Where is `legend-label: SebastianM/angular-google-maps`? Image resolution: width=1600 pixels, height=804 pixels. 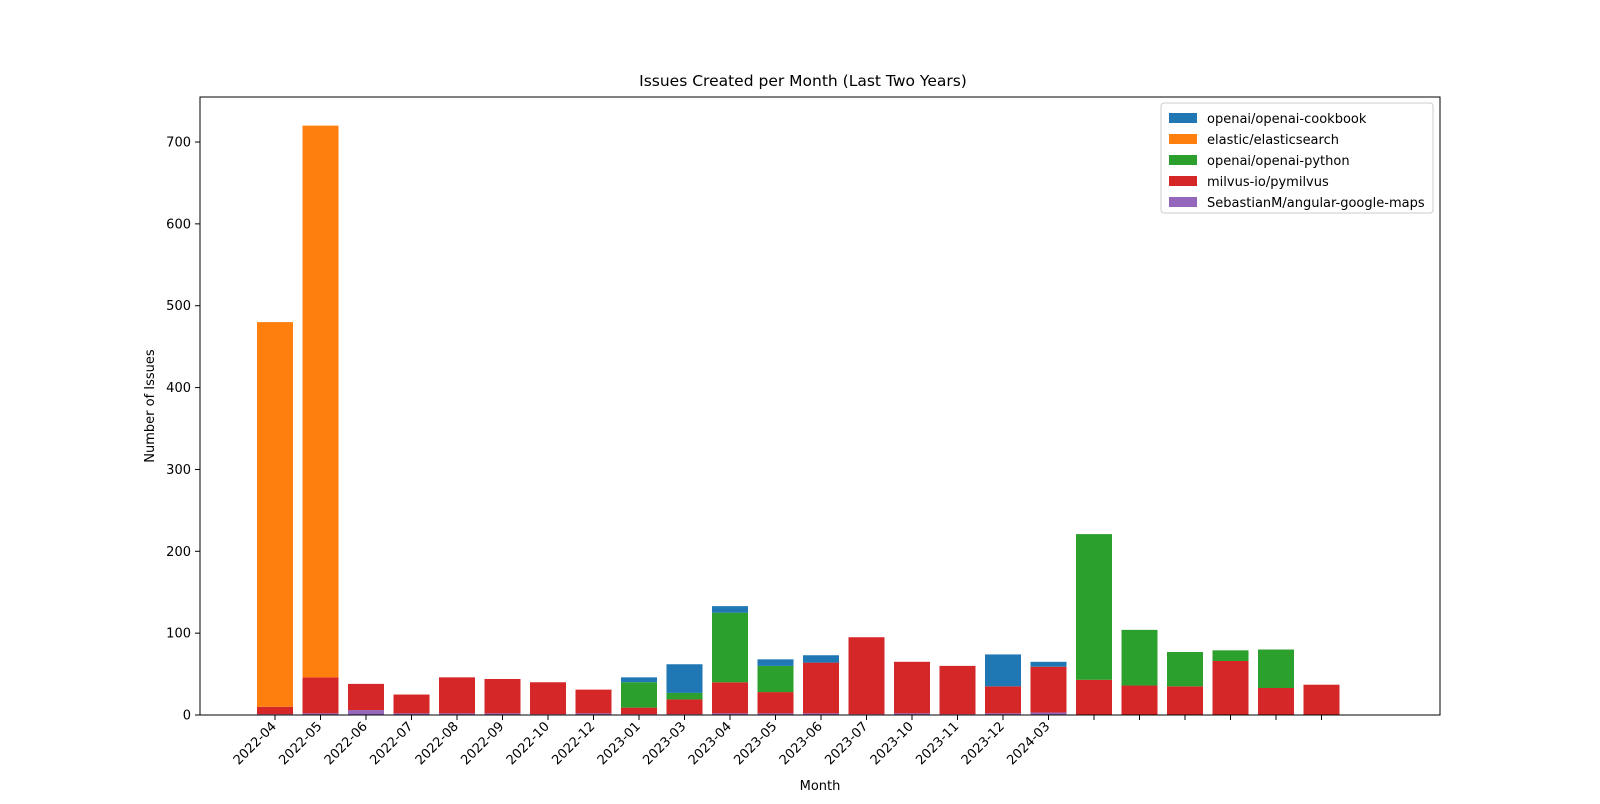 legend-label: SebastianM/angular-google-maps is located at coordinates (1316, 203).